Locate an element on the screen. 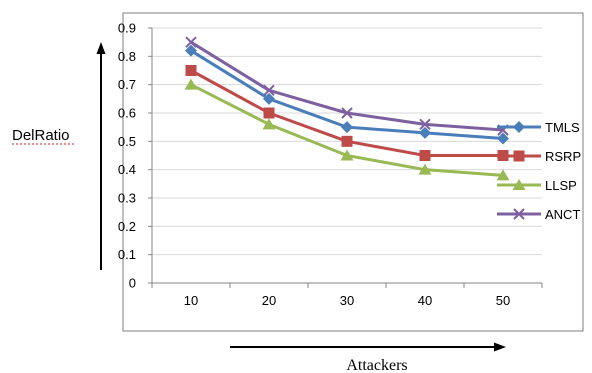  legend-marker-llsp is located at coordinates (519, 184).